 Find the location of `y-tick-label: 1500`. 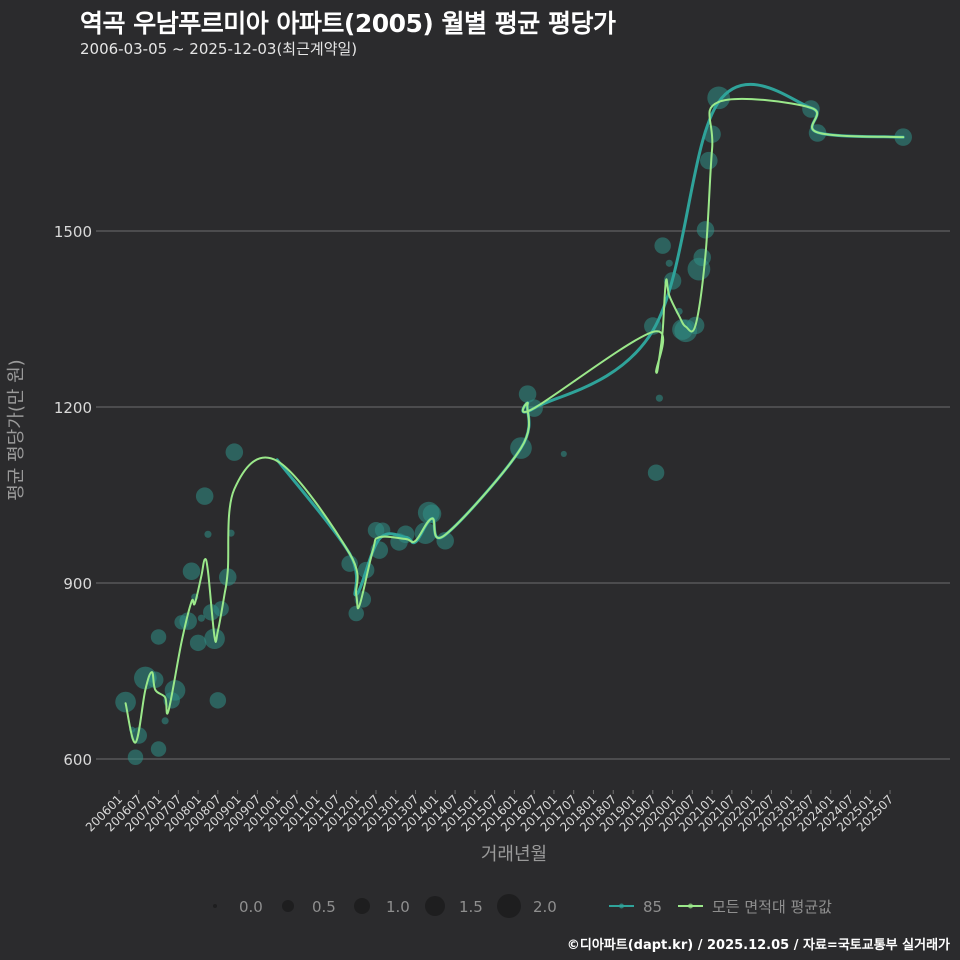

y-tick-label: 1500 is located at coordinates (73, 232).